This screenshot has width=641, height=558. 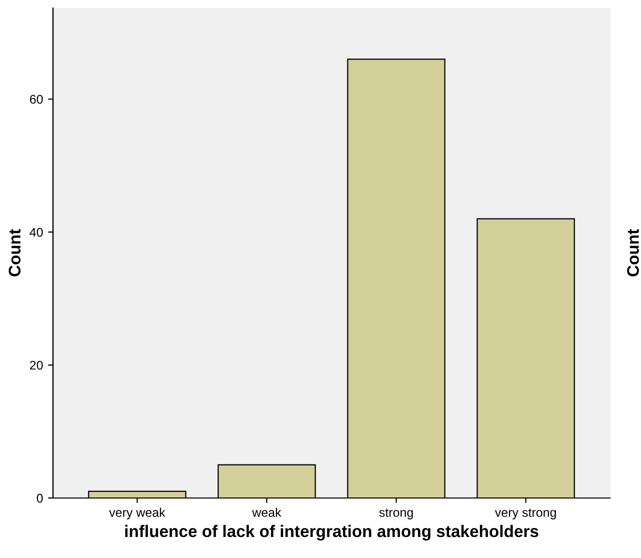 What do you see at coordinates (525, 514) in the screenshot?
I see `x-tick-label: very strong` at bounding box center [525, 514].